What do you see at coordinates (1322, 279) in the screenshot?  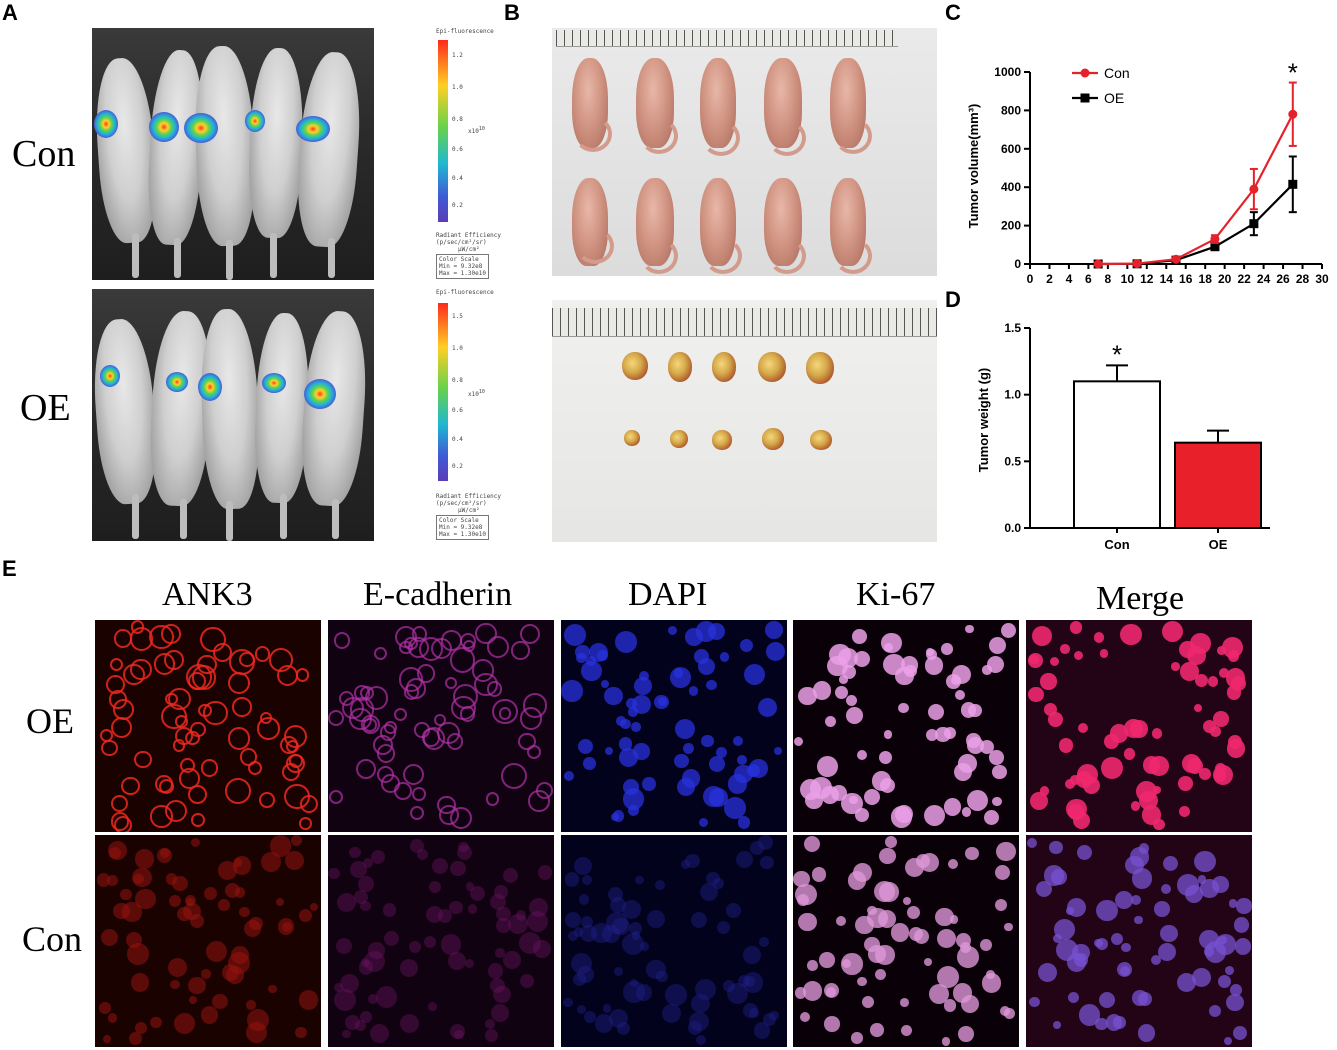 I see `x-tick-label: 30` at bounding box center [1322, 279].